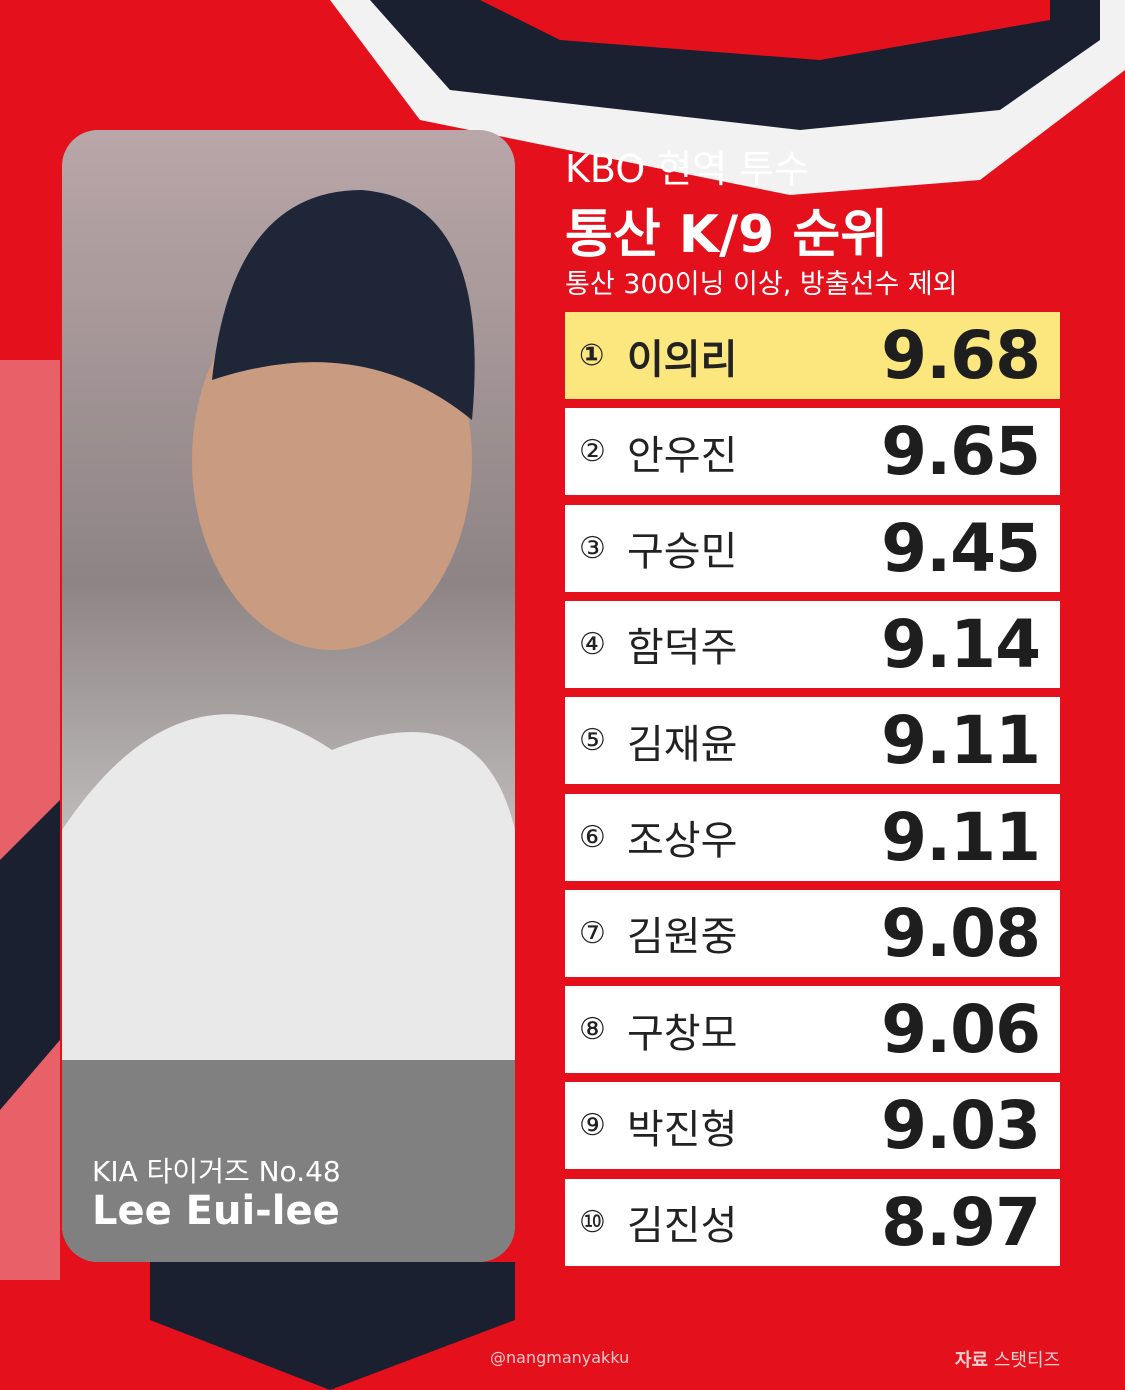 The width and height of the screenshot is (1125, 1390). I want to click on ranking-row: ③ 구승민 9.45, so click(812, 548).